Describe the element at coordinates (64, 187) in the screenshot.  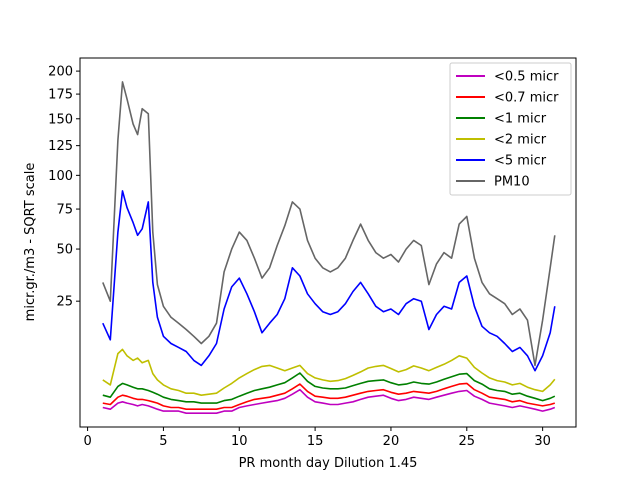
I see `y-axis: 25 50 75 100 125 150 175 200` at that location.